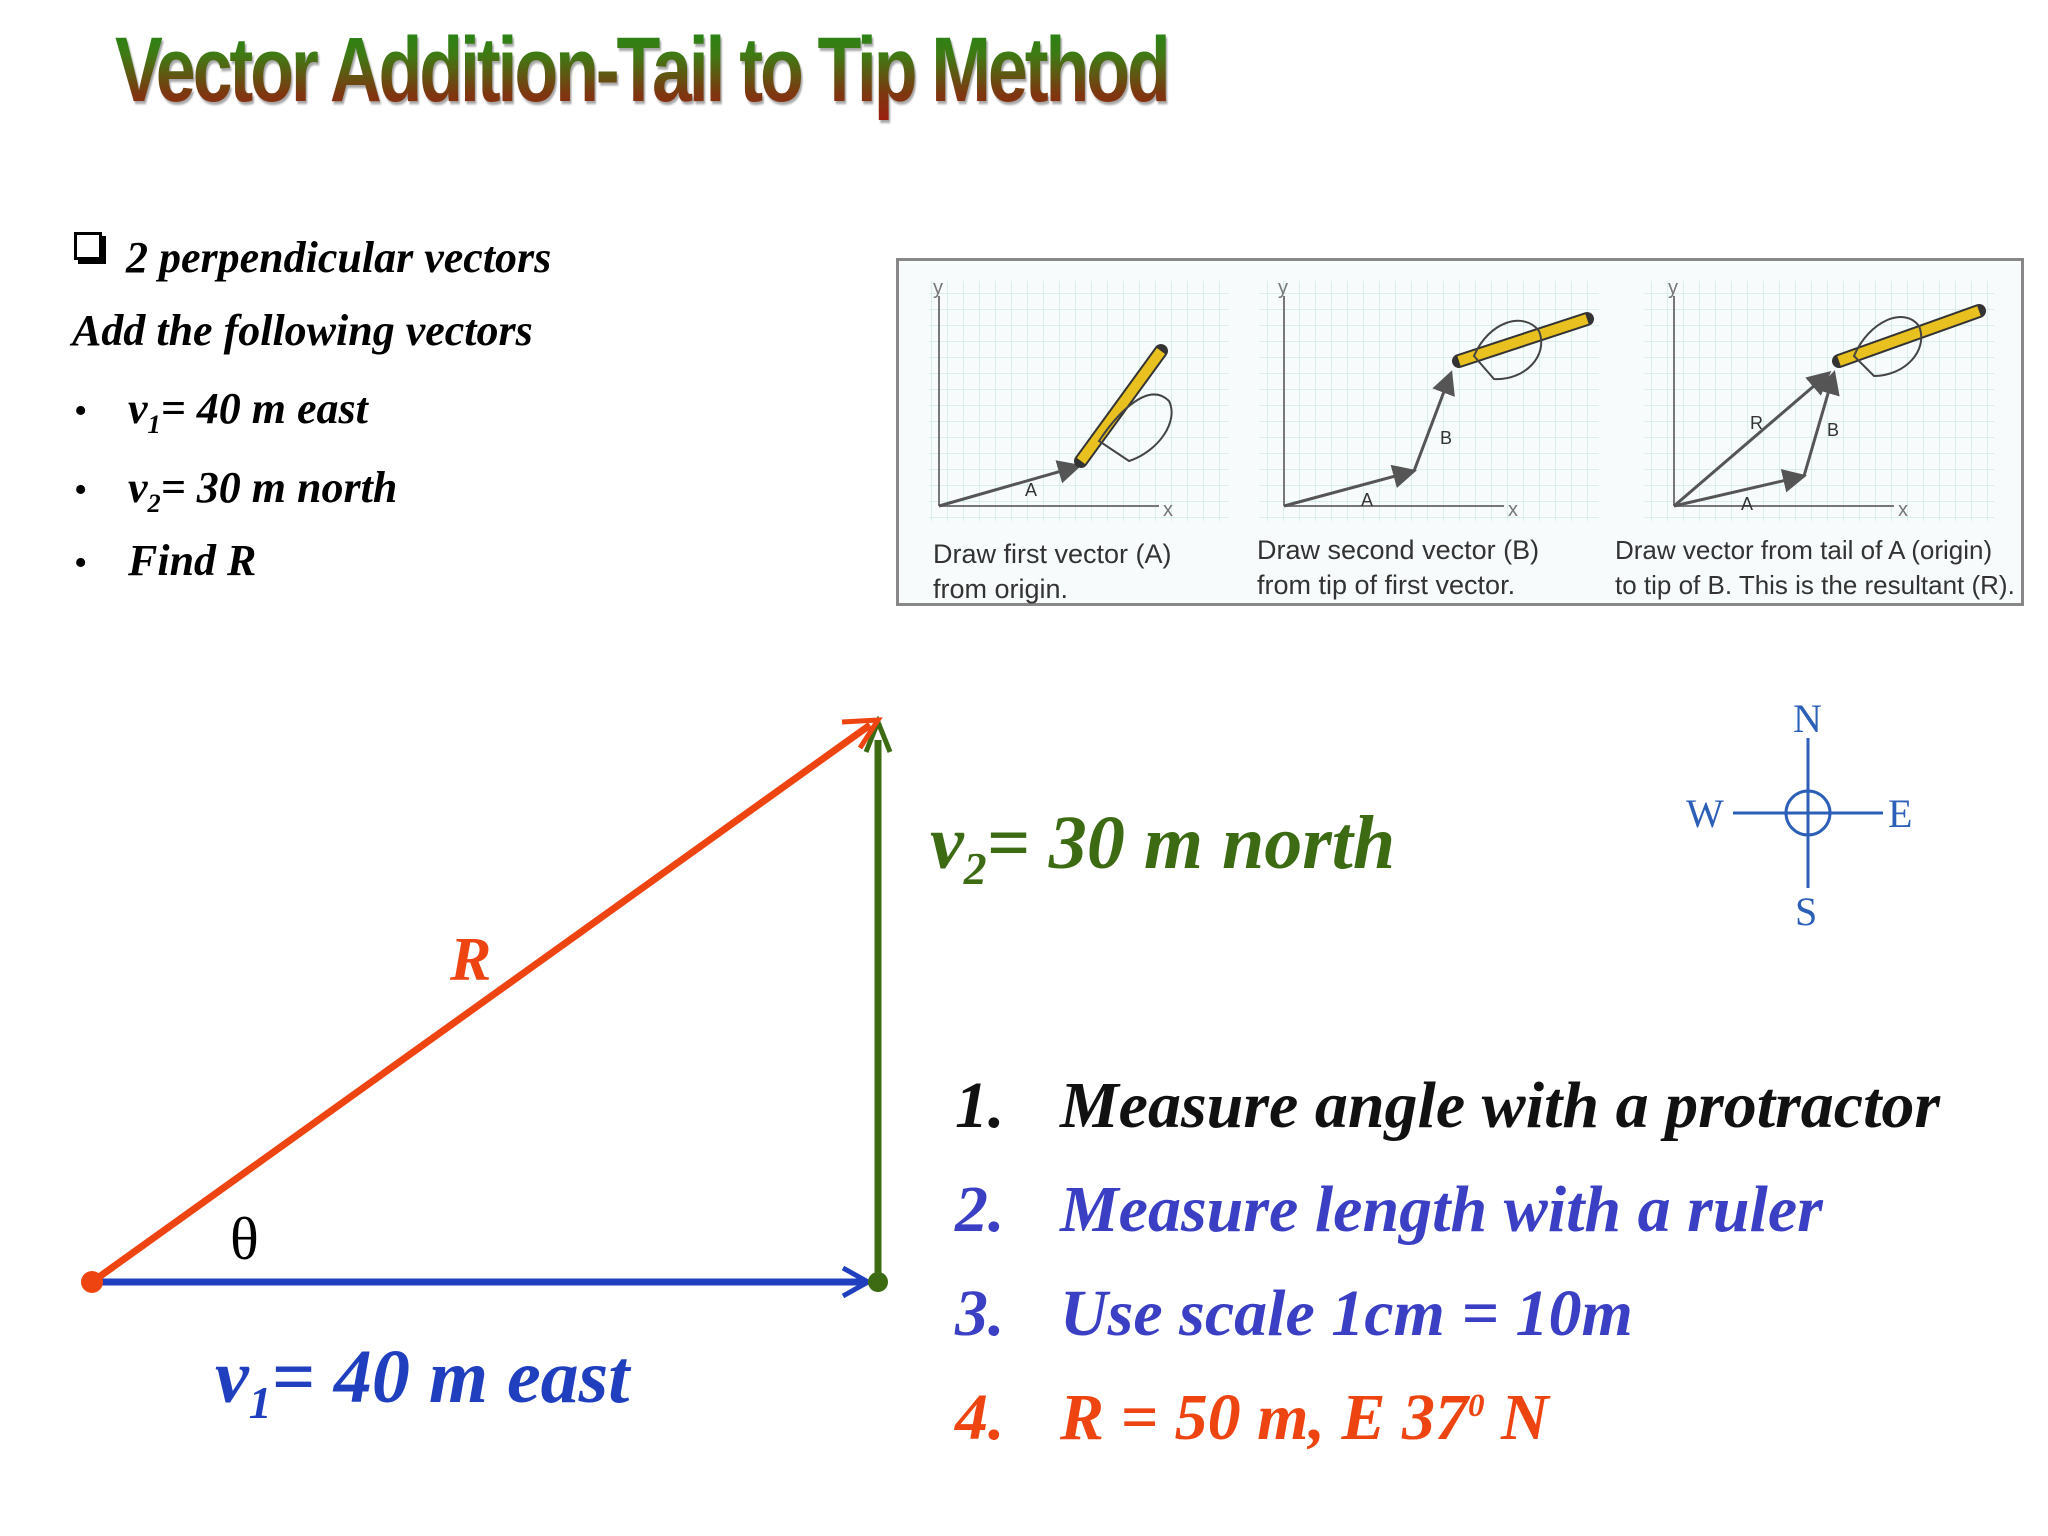  Describe the element at coordinates (1448, 1105) in the screenshot. I see `step-1: 1. Measure angle with a protractor` at that location.